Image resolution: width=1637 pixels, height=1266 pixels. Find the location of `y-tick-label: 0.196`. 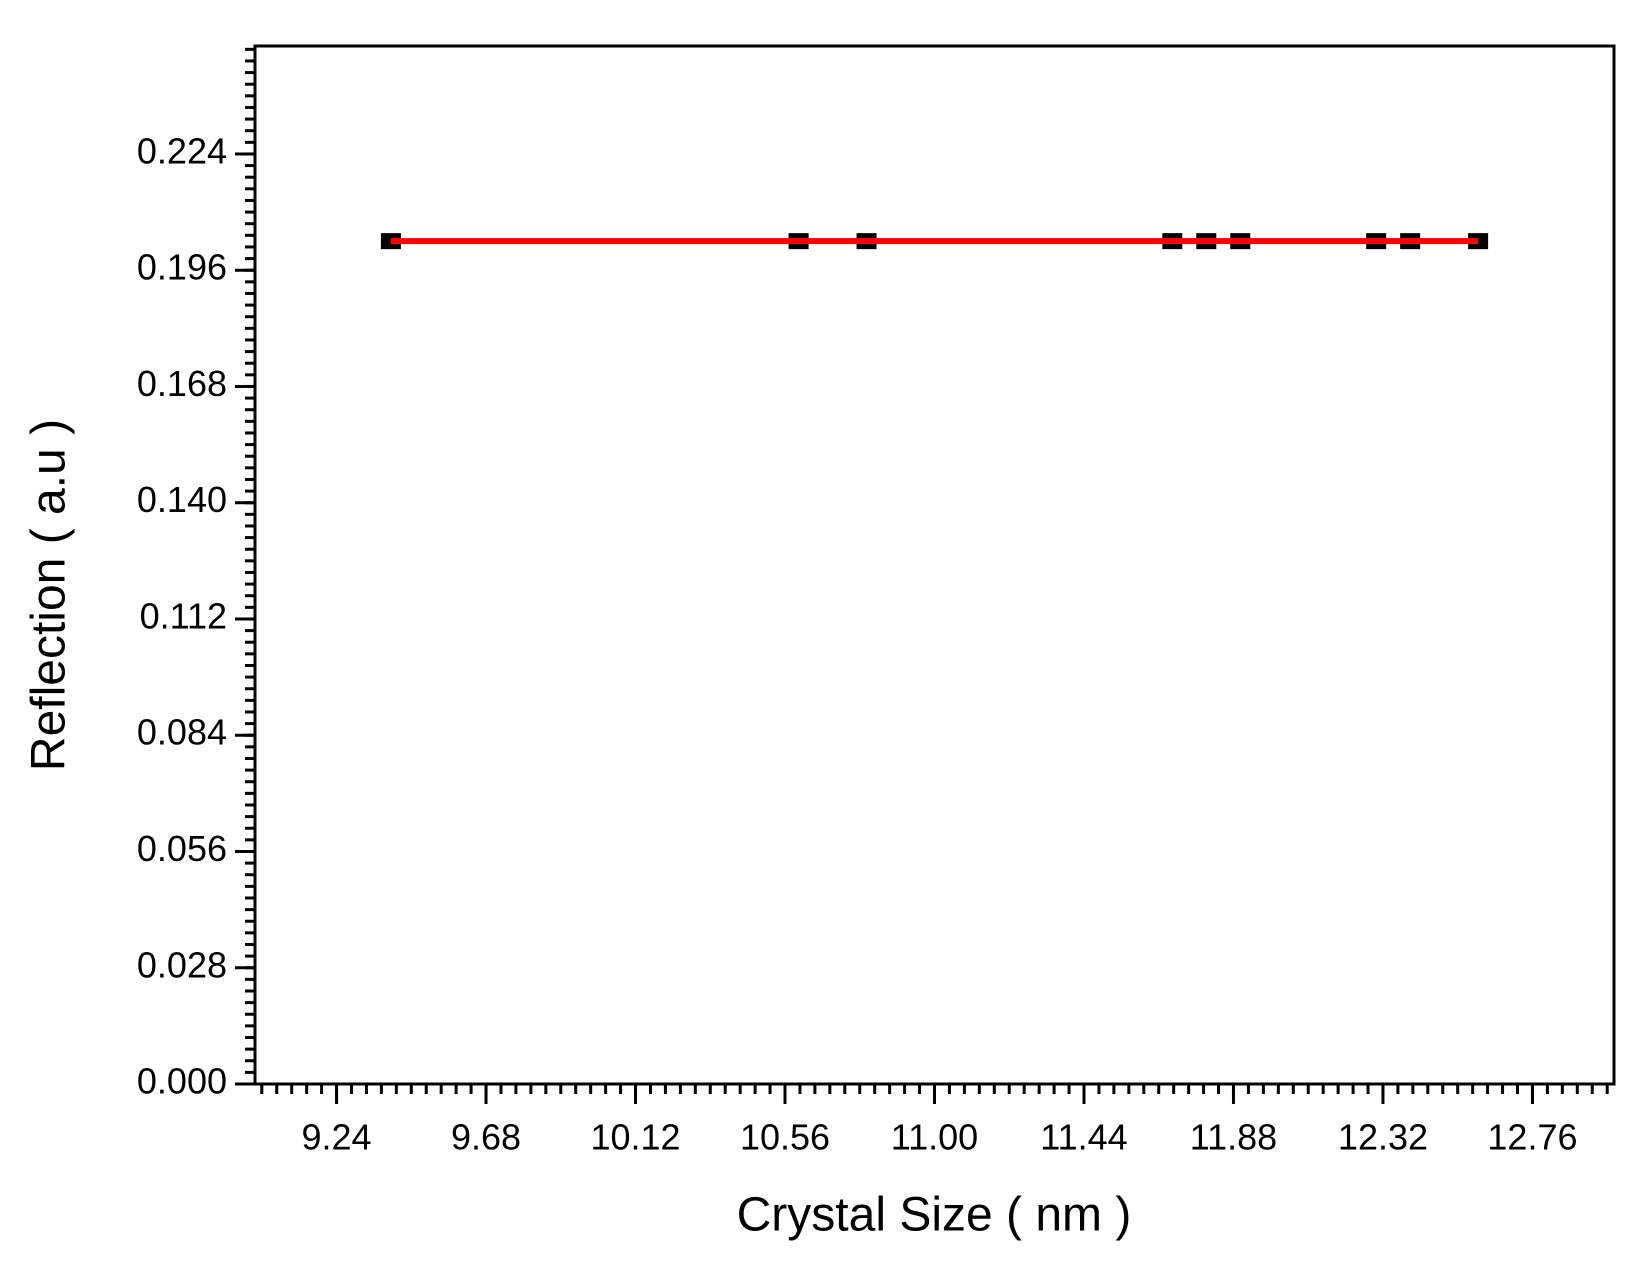

y-tick-label: 0.196 is located at coordinates (182, 267).